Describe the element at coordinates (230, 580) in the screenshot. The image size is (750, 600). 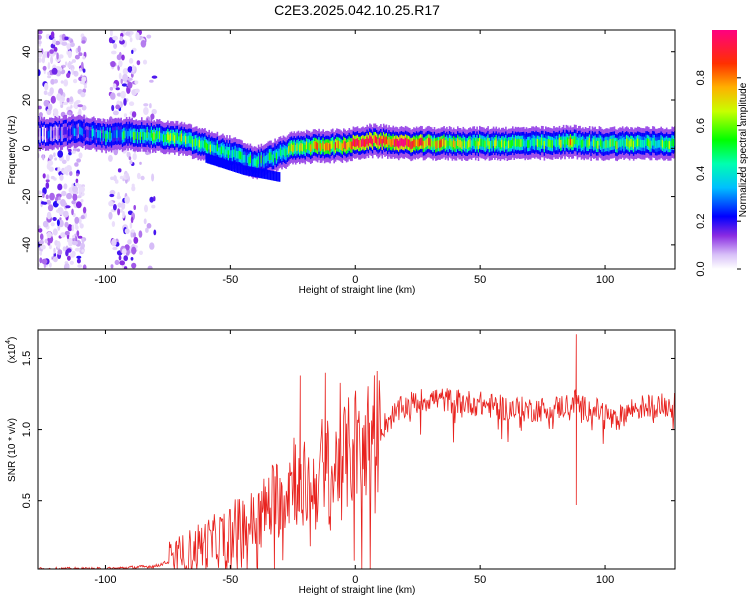
I see `snr-x-tick-label: -50` at that location.